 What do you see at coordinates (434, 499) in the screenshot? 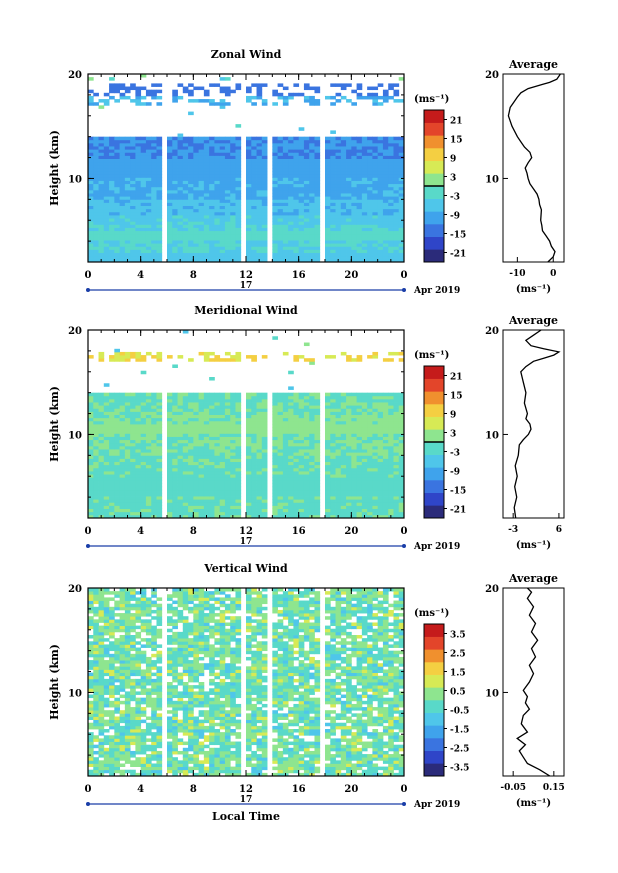
I see `colorbar-swatch` at bounding box center [434, 499].